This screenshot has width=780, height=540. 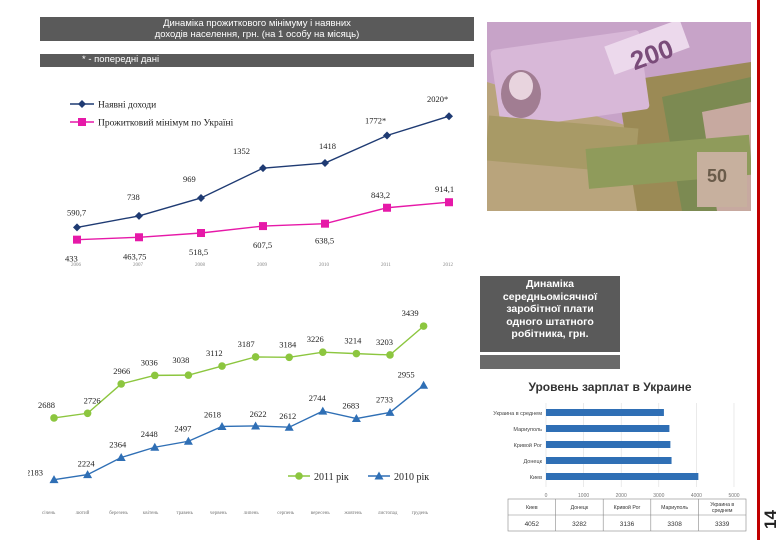 What do you see at coordinates (92, 400) in the screenshot?
I see `wage-data-label: 2726` at bounding box center [92, 400].